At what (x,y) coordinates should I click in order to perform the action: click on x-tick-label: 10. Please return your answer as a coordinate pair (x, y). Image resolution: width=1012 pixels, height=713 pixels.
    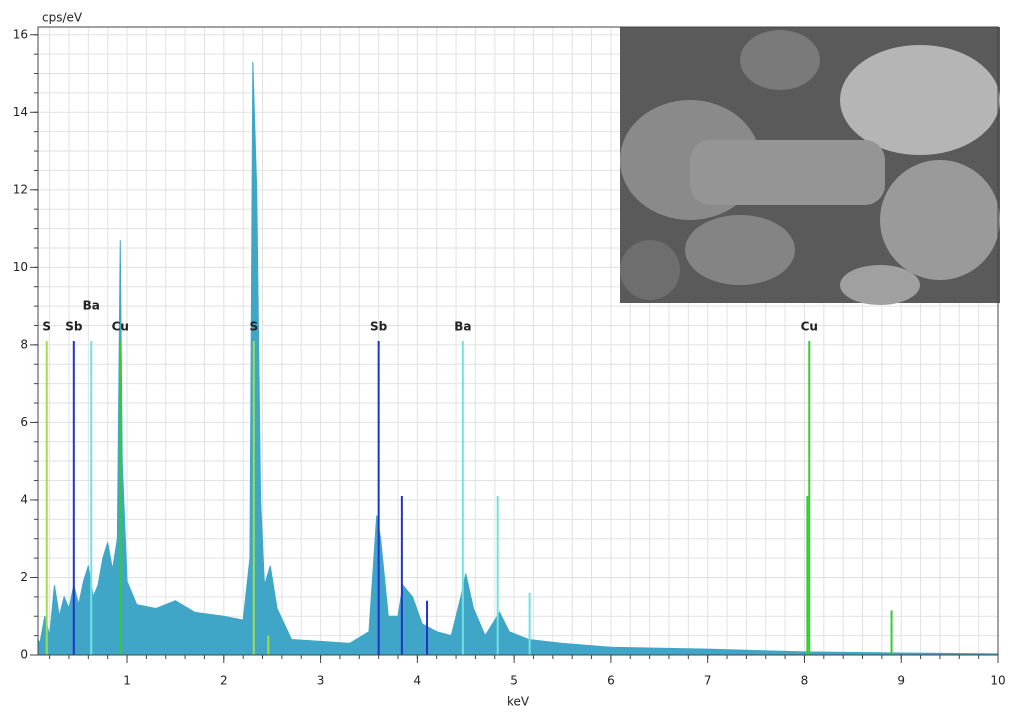
    Looking at the image, I should click on (997, 681).